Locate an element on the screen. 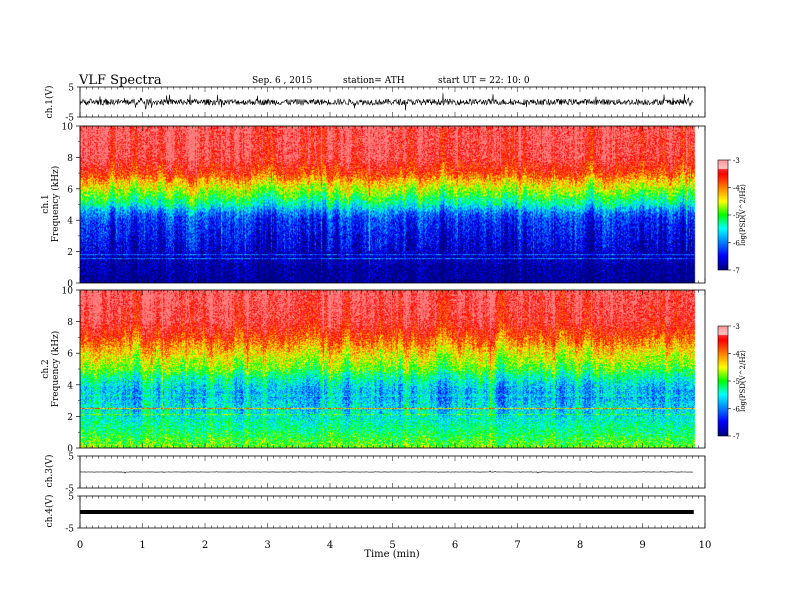 This screenshot has height=616, width=792. s1-ytick-label: 2 is located at coordinates (70, 253).